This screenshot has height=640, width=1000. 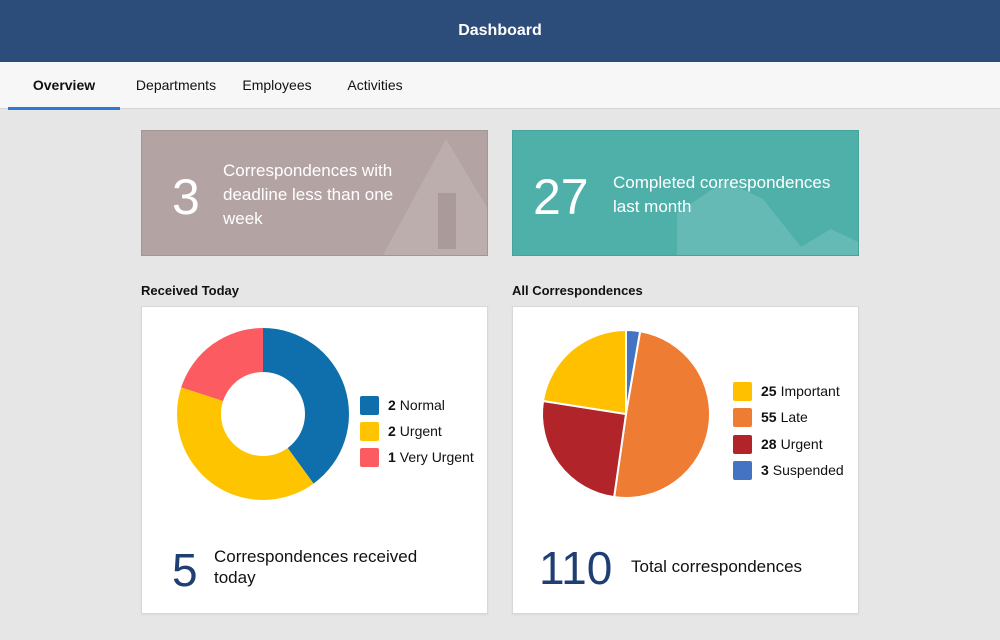 What do you see at coordinates (767, 218) in the screenshot?
I see `area-chart-icon` at bounding box center [767, 218].